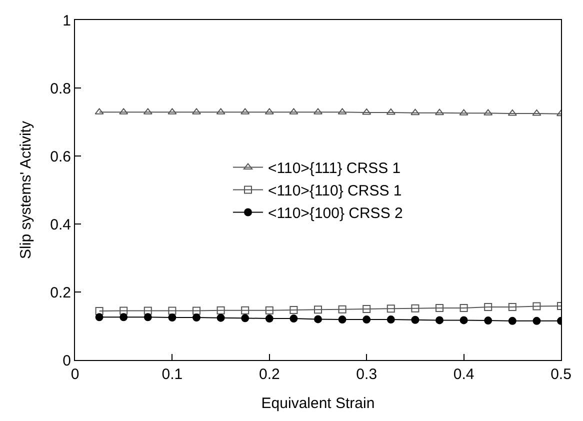 The height and width of the screenshot is (421, 583). I want to click on y-tick-label: 0.4, so click(60, 225).